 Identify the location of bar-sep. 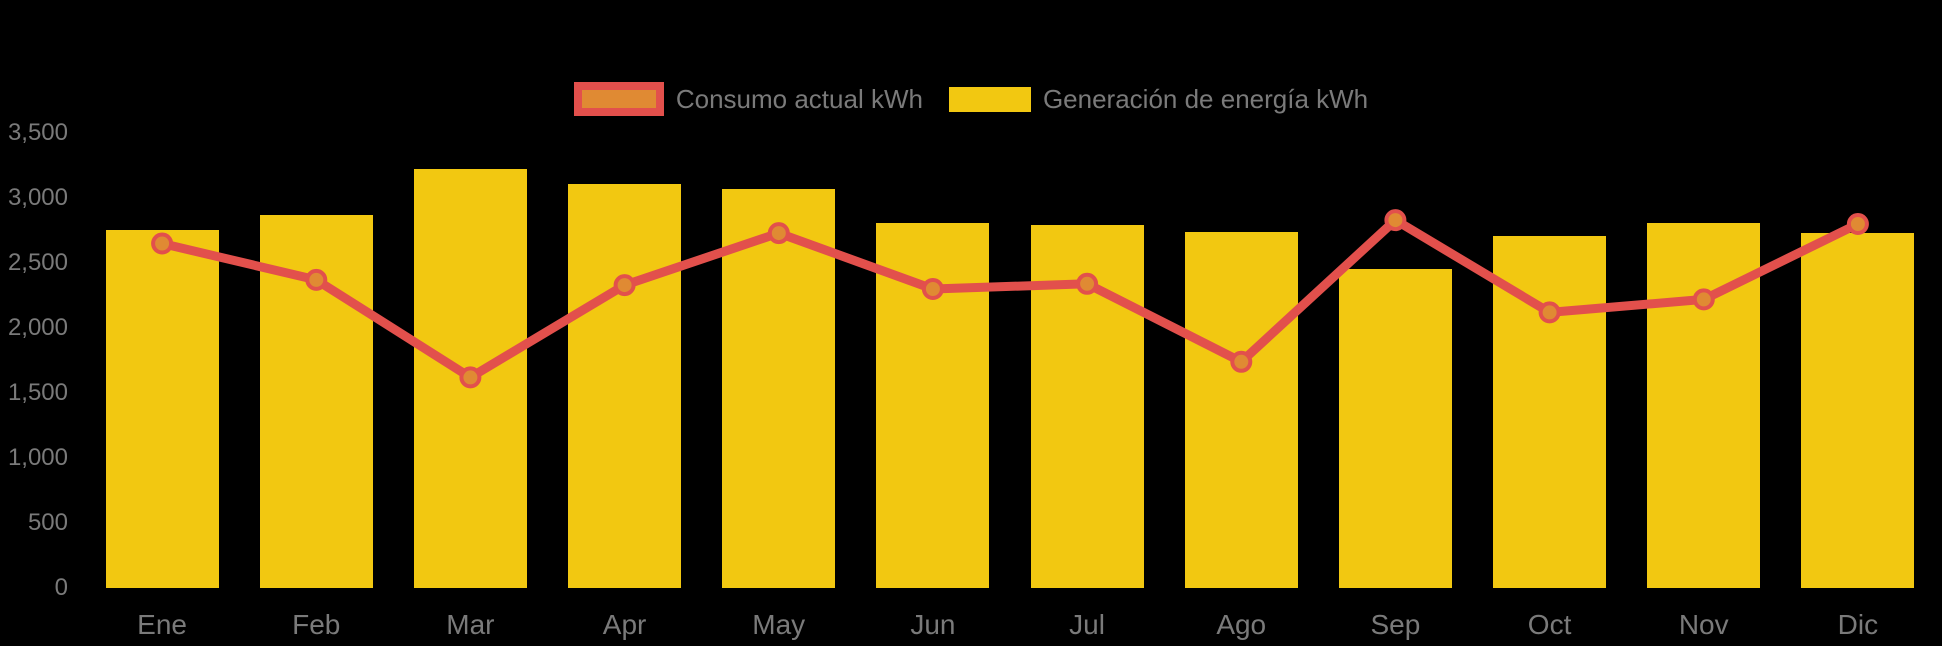
(1395, 428).